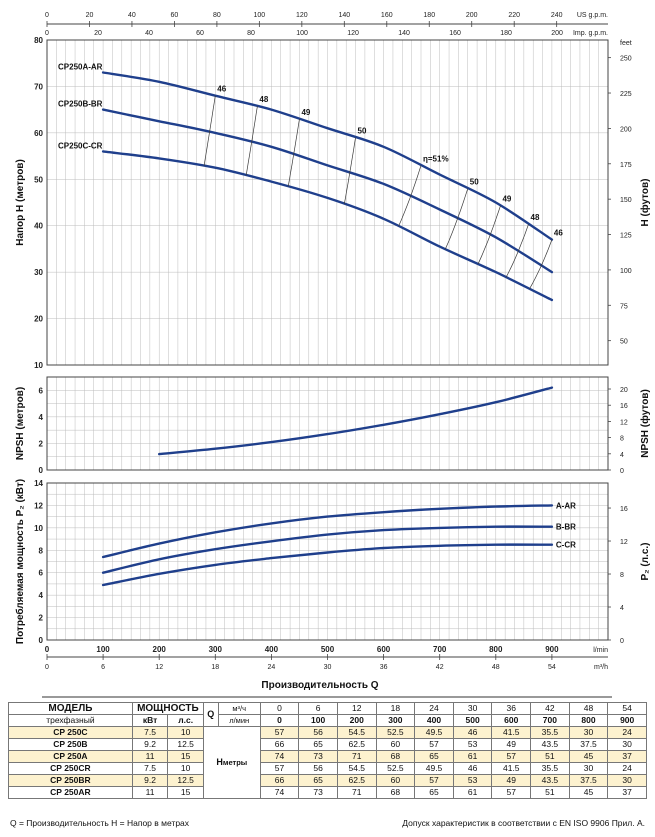  Describe the element at coordinates (327, 756) in the screenshot. I see `table-row: CP 250A 11 15 74 73 71 68 65 61 57 51 45 37` at that location.